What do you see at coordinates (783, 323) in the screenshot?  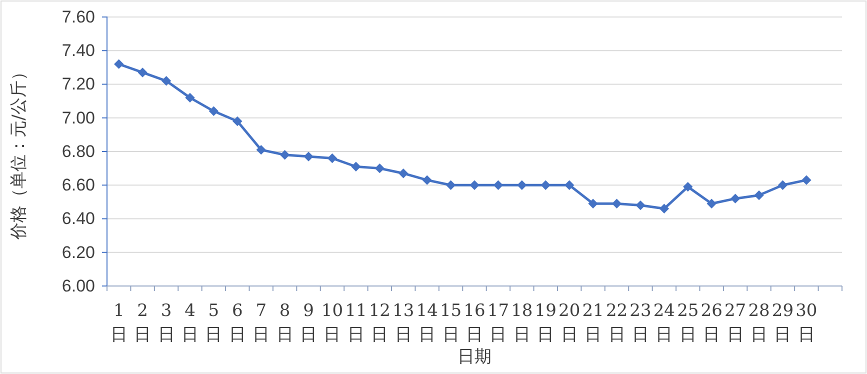 I see `x-tick-label: 29日` at bounding box center [783, 323].